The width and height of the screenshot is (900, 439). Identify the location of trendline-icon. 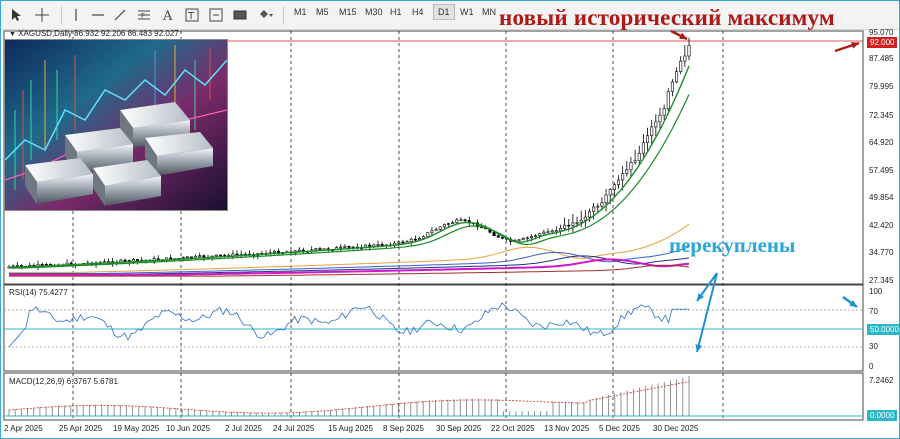
(120, 15).